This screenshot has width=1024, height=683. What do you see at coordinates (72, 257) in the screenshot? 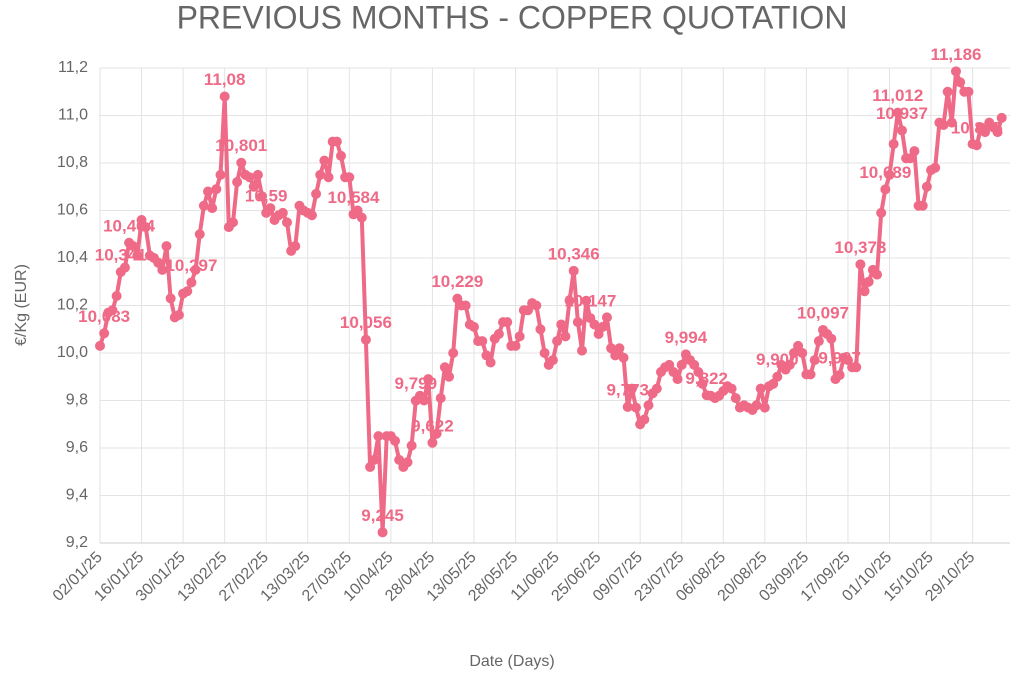
I see `y-tick-label: 10,4` at bounding box center [72, 257].